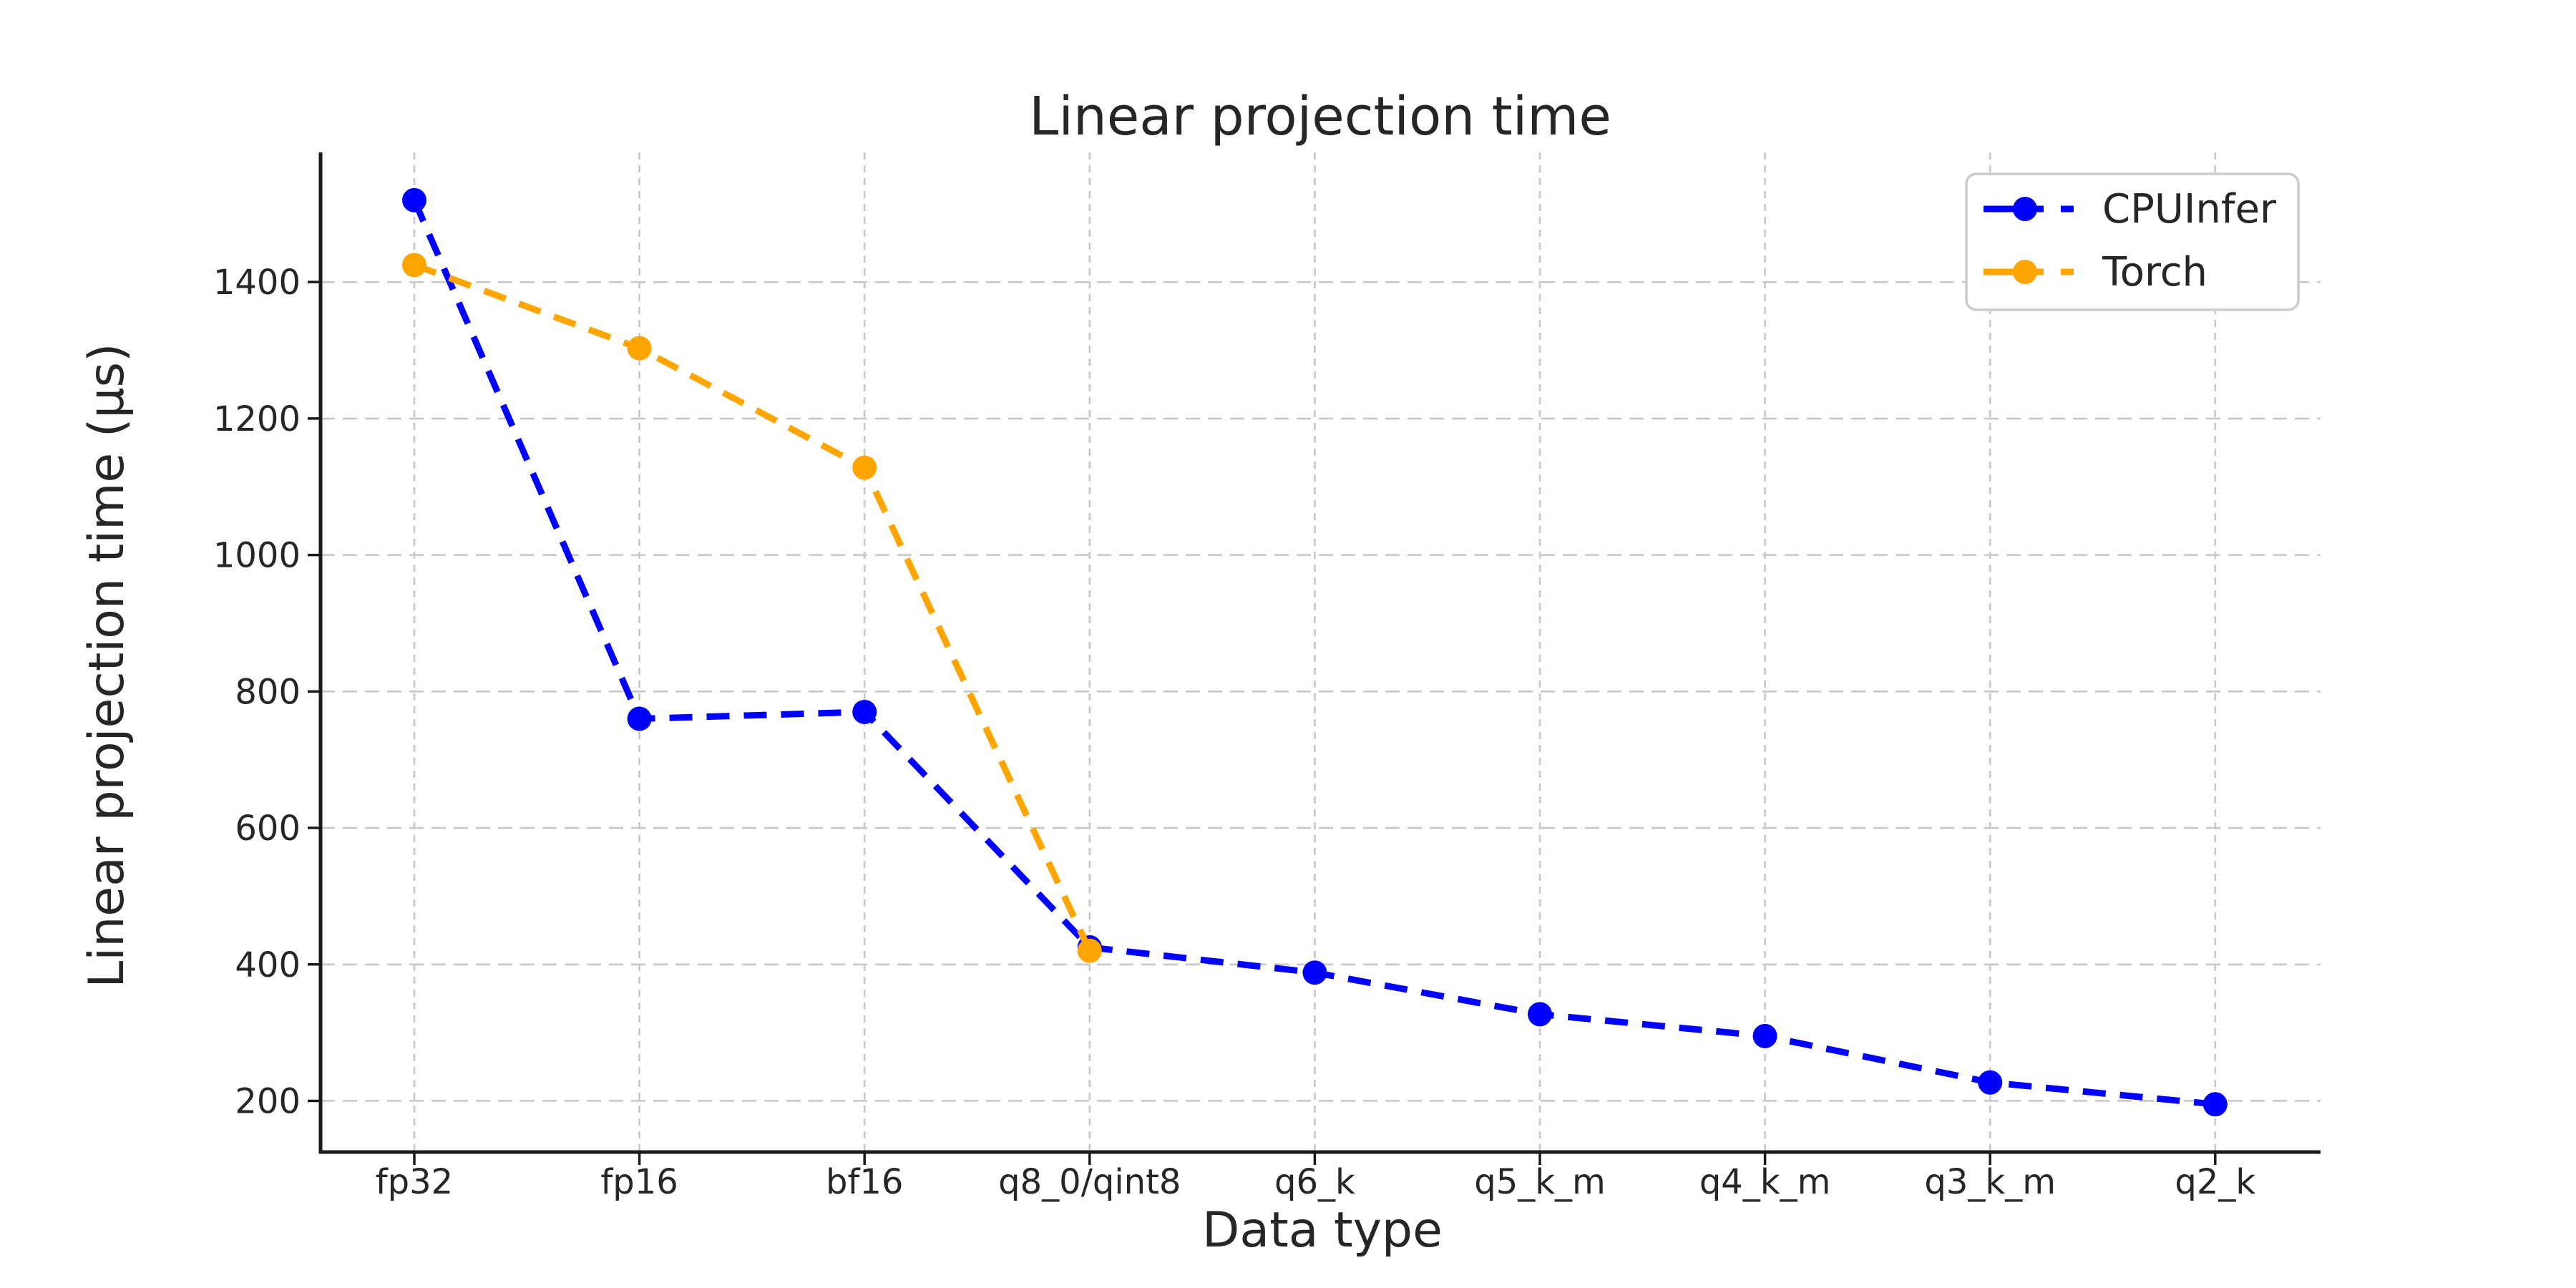 The height and width of the screenshot is (1288, 2576). I want to click on y-axis-label: Linear projection time (µs), so click(107, 665).